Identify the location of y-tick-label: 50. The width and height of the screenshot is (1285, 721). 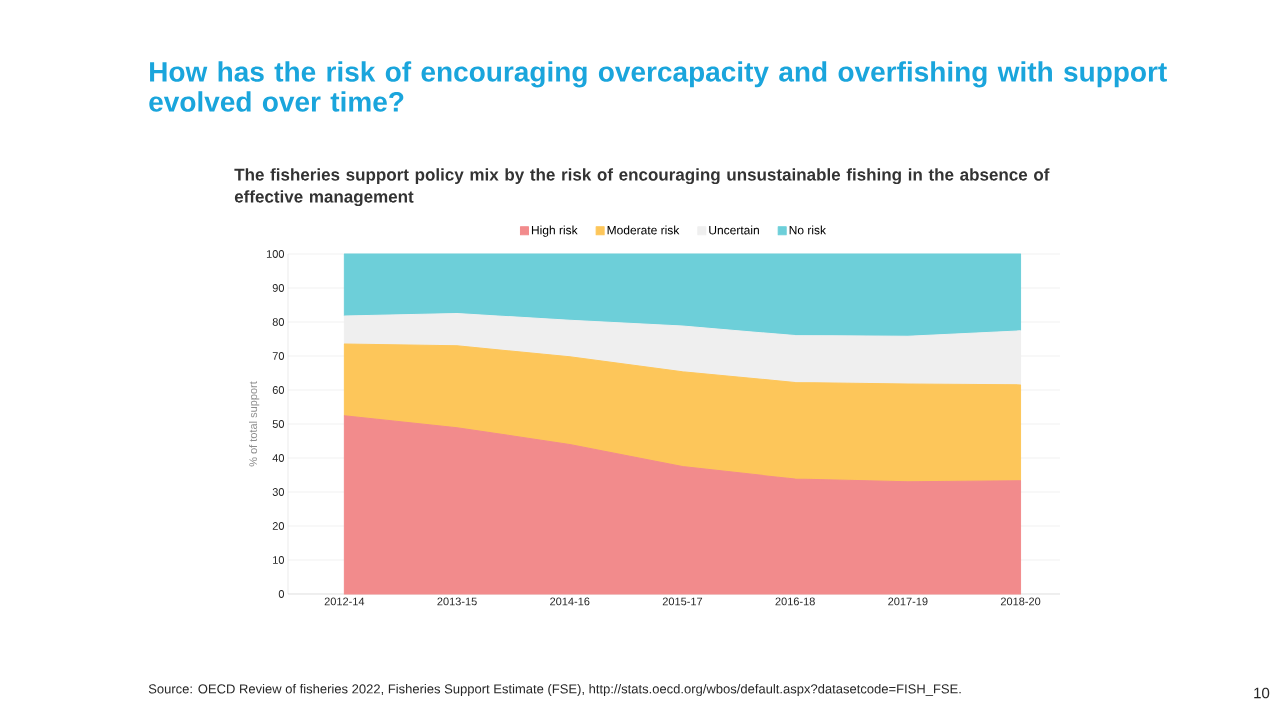
(278, 424).